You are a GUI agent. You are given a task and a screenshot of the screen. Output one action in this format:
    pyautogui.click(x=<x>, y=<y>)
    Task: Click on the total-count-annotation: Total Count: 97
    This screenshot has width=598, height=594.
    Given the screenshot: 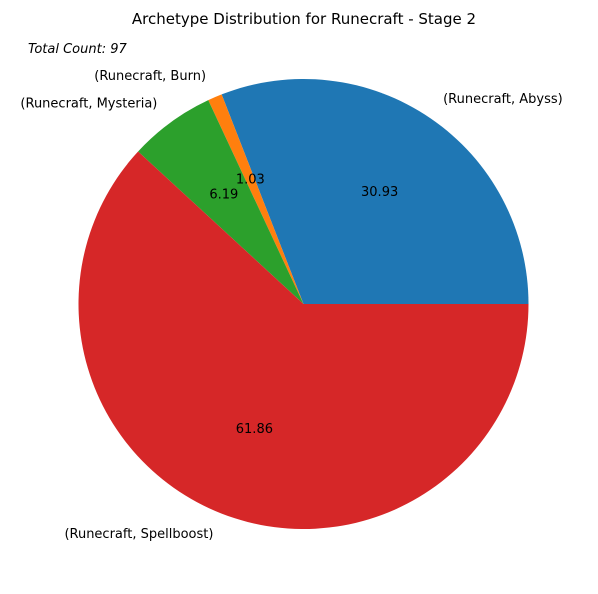 What is the action you would take?
    pyautogui.click(x=77, y=49)
    